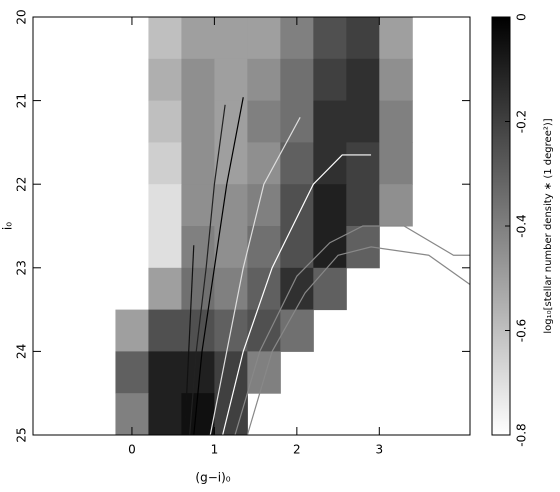  Describe the element at coordinates (212, 478) in the screenshot. I see `x-axis-label: (g−i)₀` at that location.